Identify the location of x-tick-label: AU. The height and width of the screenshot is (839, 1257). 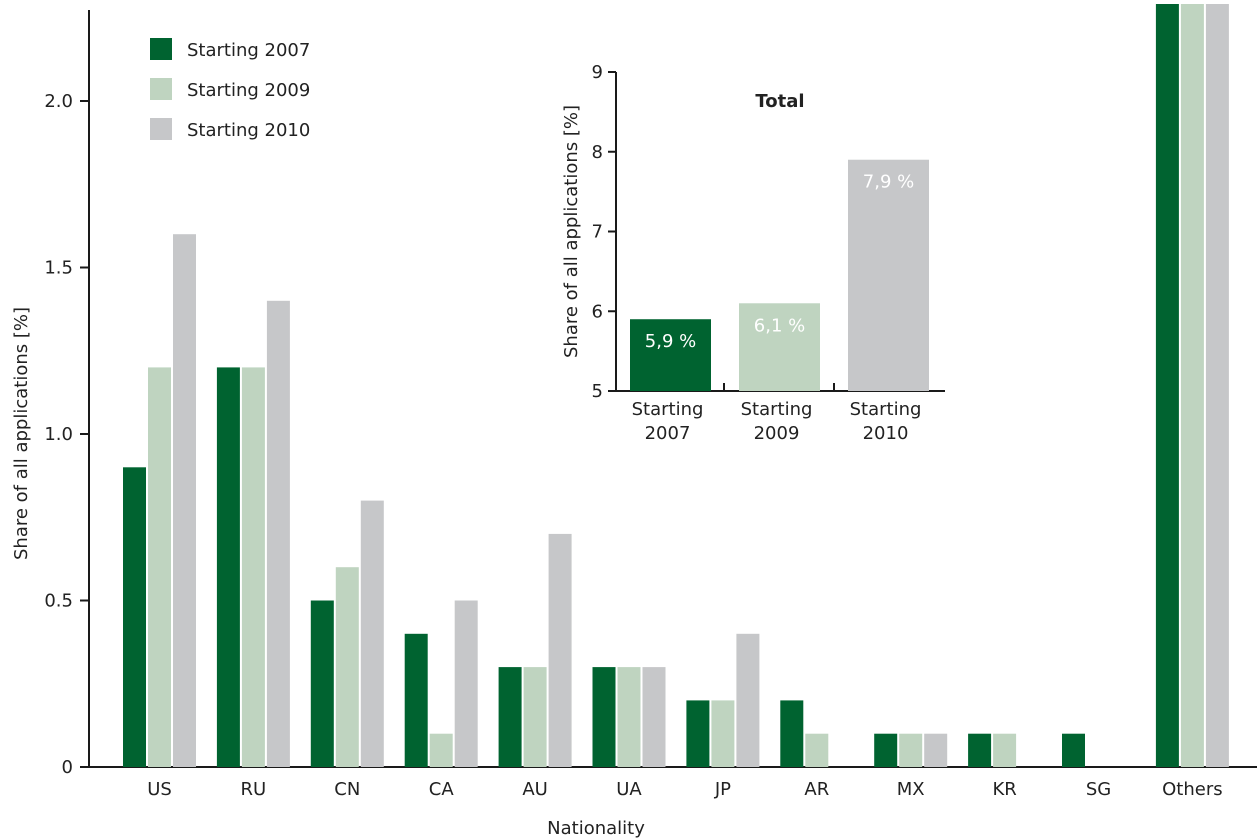
(535, 789).